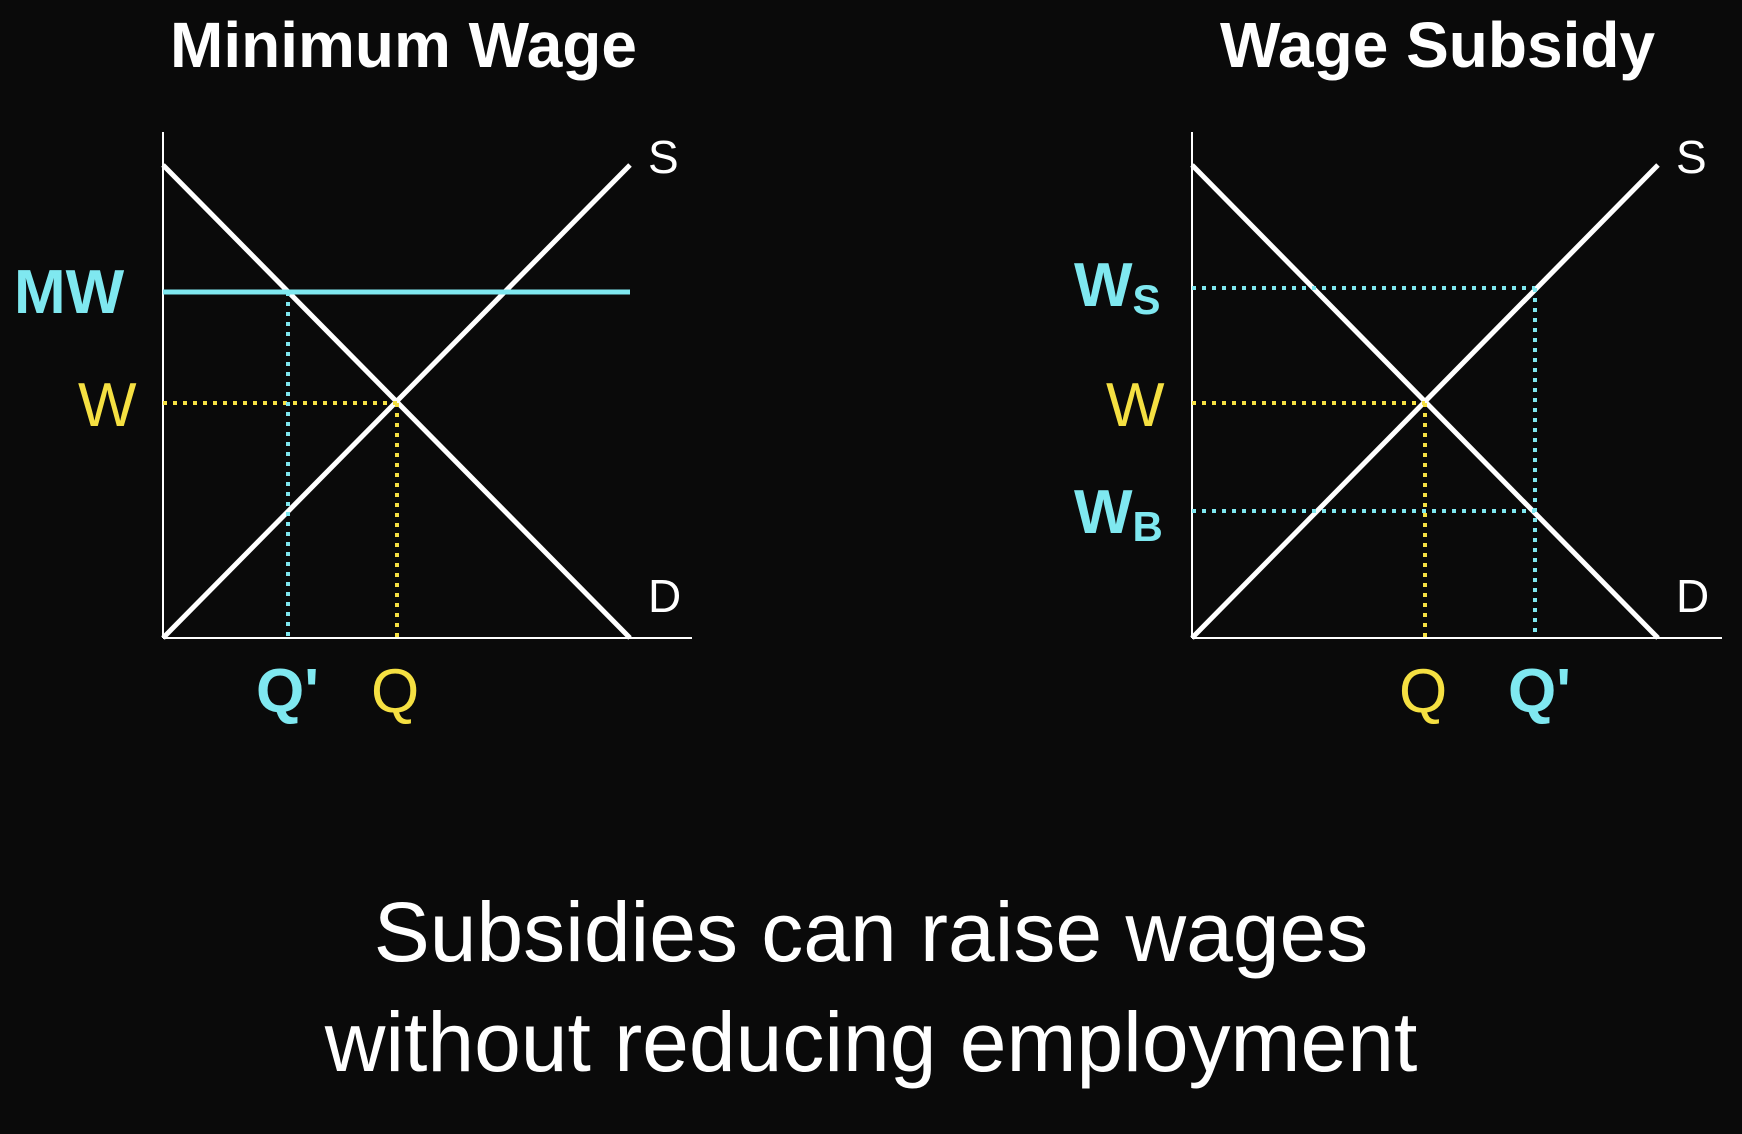 This screenshot has height=1134, width=1742. I want to click on caption-line-2: without reducing employment, so click(871, 1042).